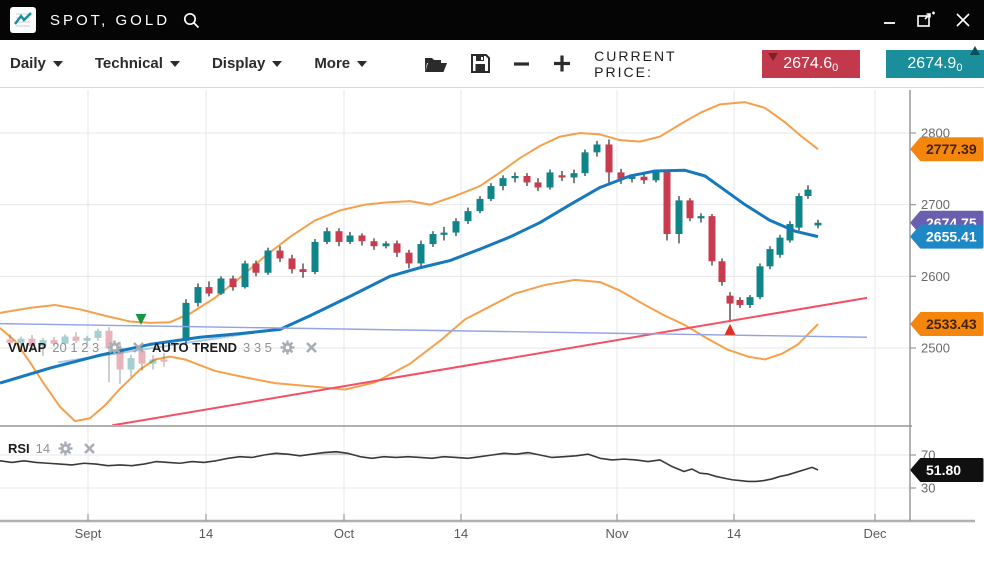 The height and width of the screenshot is (563, 984). I want to click on svg-text: Nov, so click(617, 533).